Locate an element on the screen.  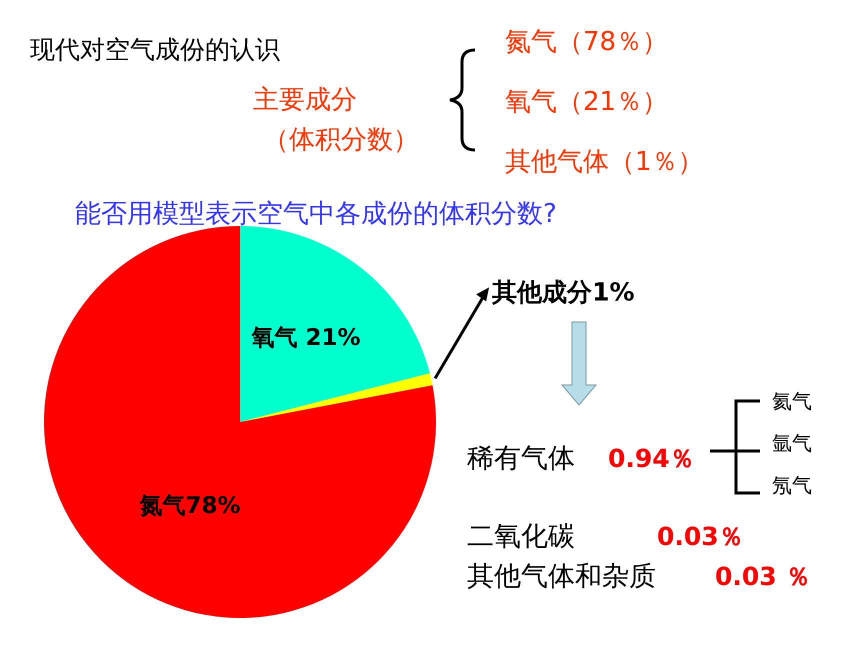
chart-title: 现代对空气成份的认识 is located at coordinates (155, 49).